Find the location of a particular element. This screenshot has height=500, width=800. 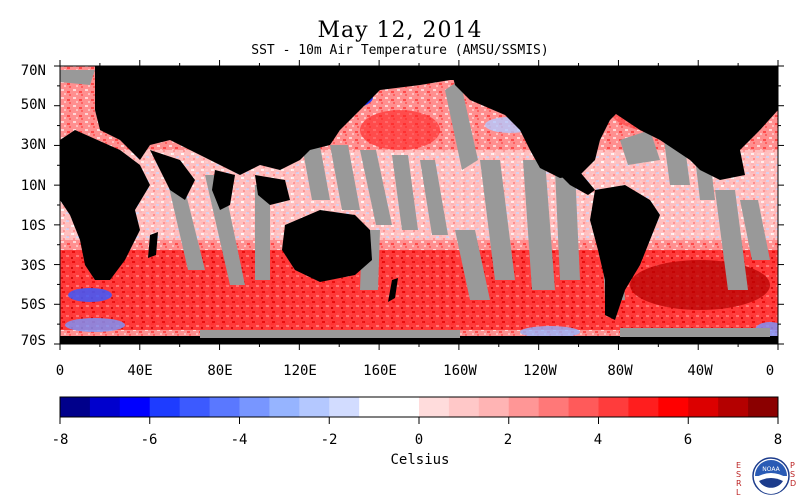

colorbar-tick-label: 8 is located at coordinates (778, 440).